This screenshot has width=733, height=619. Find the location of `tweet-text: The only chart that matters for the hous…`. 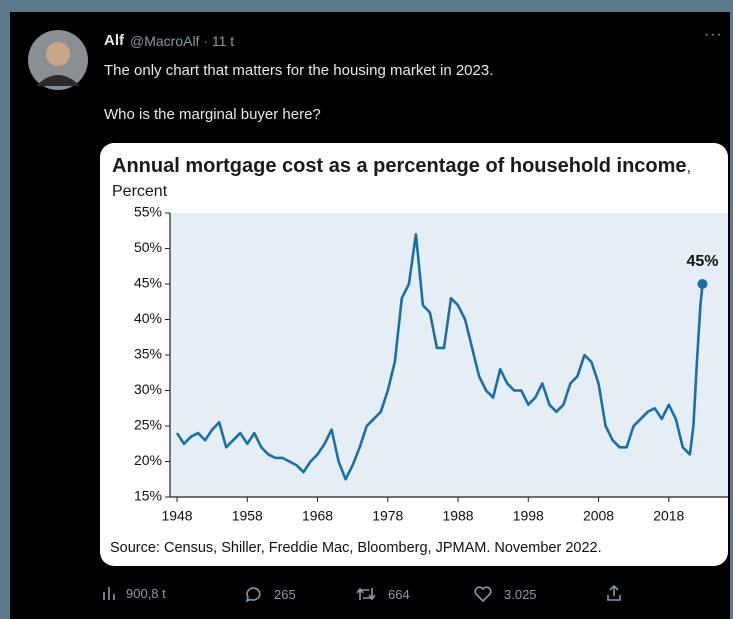

tweet-text: The only chart that matters for the hous… is located at coordinates (299, 70).